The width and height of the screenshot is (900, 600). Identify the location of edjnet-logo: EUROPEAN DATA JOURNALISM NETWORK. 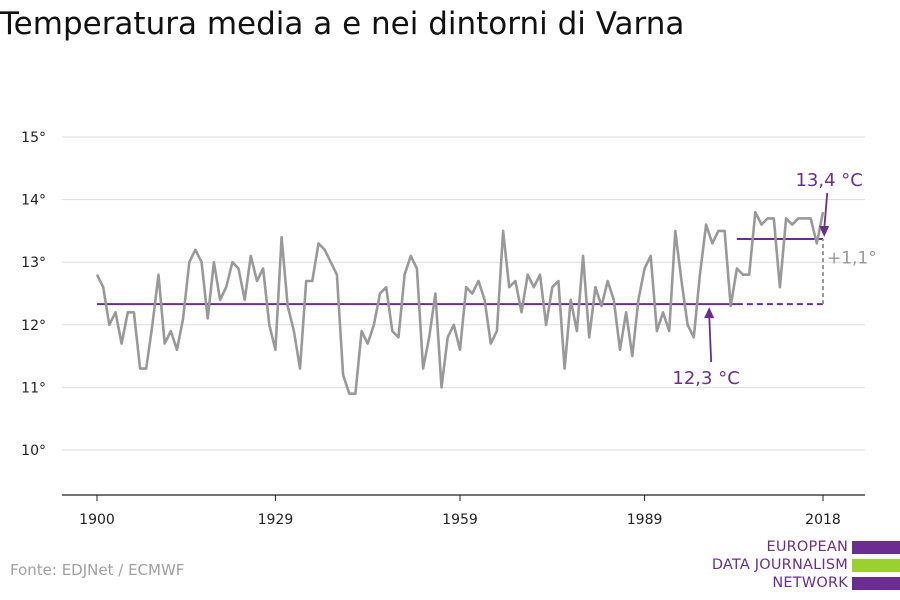
(800, 567).